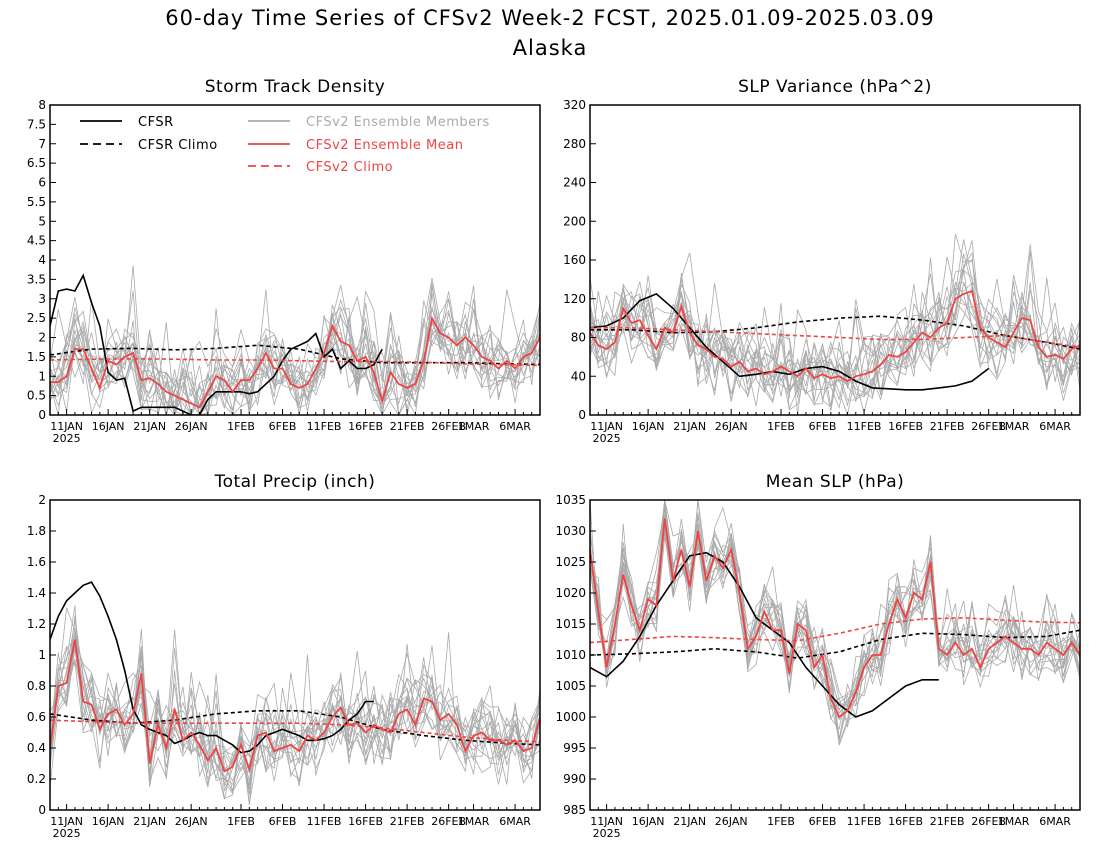  I want to click on y-tick-label: 2.5, so click(36, 318).